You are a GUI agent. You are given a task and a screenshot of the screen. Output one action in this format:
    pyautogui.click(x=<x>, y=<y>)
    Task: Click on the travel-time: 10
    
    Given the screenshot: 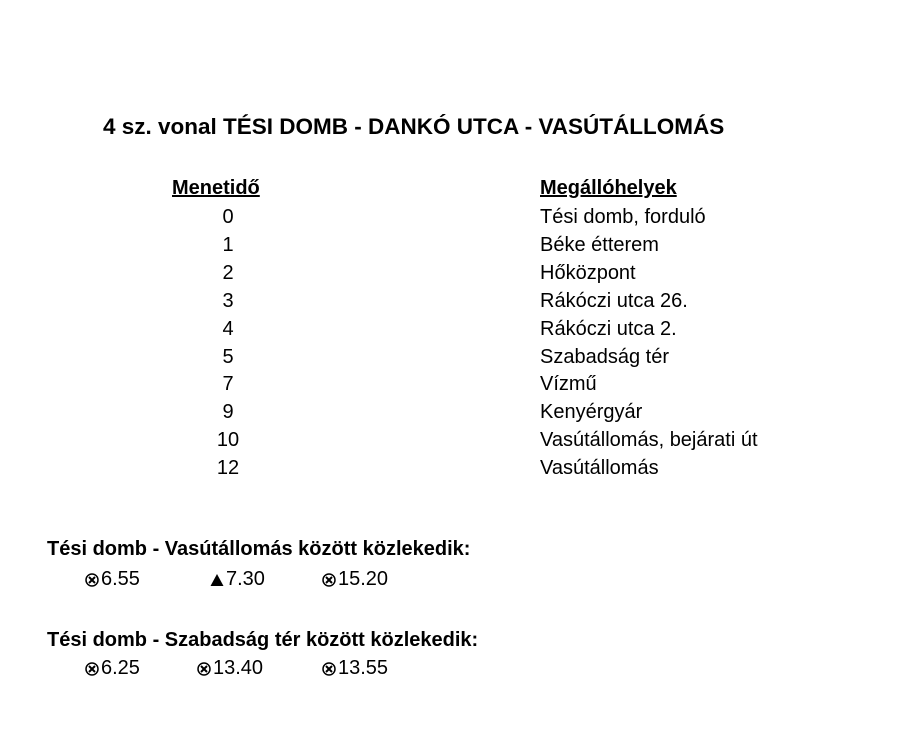 What is the action you would take?
    pyautogui.click(x=228, y=440)
    